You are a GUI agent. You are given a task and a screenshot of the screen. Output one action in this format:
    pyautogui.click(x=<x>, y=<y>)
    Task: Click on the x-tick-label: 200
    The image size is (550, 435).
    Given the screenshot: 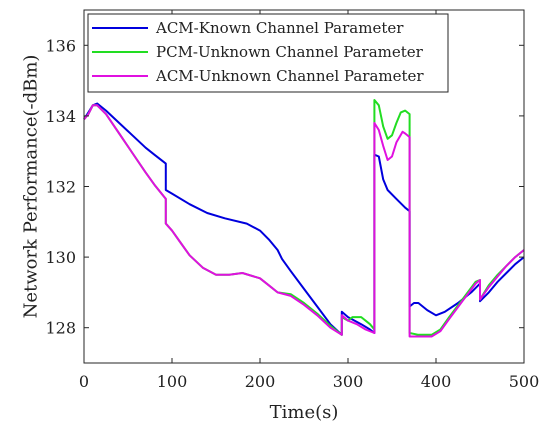 What is the action you would take?
    pyautogui.click(x=260, y=381)
    